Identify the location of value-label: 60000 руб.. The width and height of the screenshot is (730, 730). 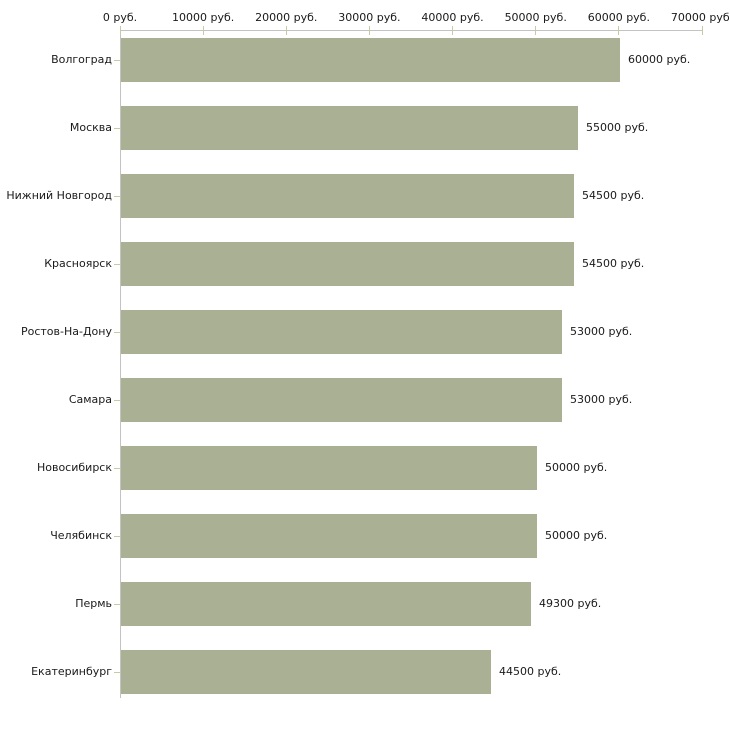
(659, 59).